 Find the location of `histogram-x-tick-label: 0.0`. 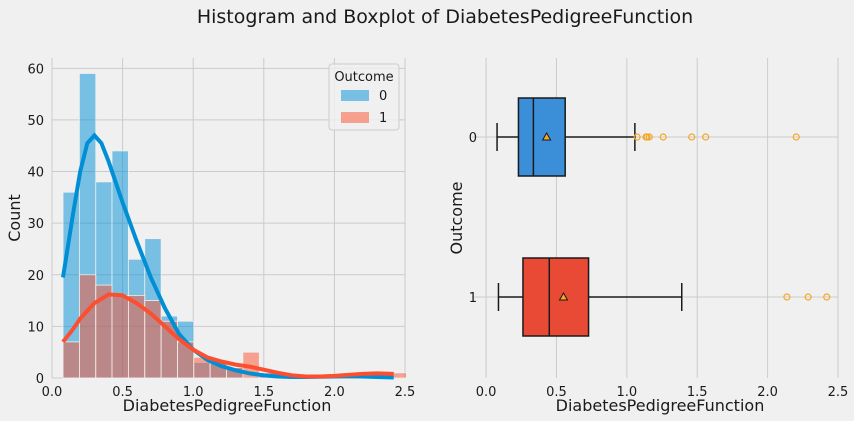

histogram-x-tick-label: 0.0 is located at coordinates (52, 392).